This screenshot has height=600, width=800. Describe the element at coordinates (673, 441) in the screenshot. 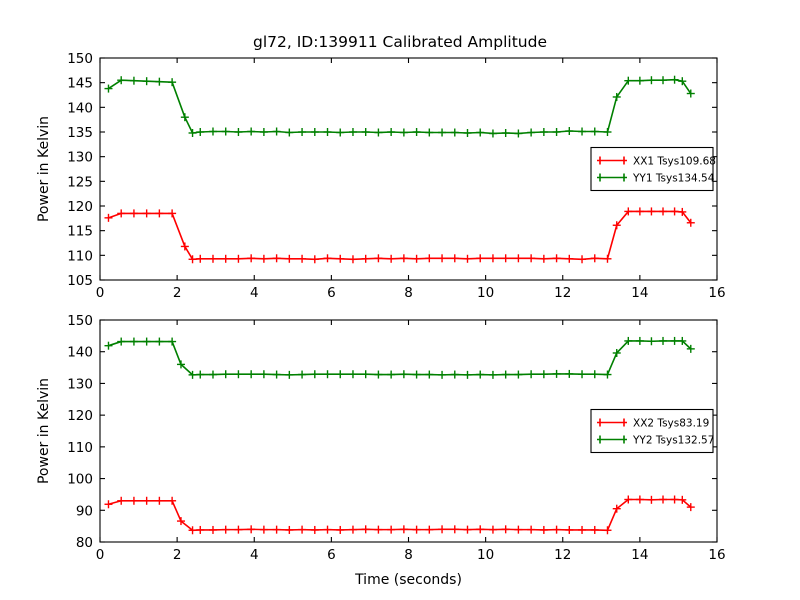

I see `legend-entry-label: YY2 Tsys132.57` at that location.